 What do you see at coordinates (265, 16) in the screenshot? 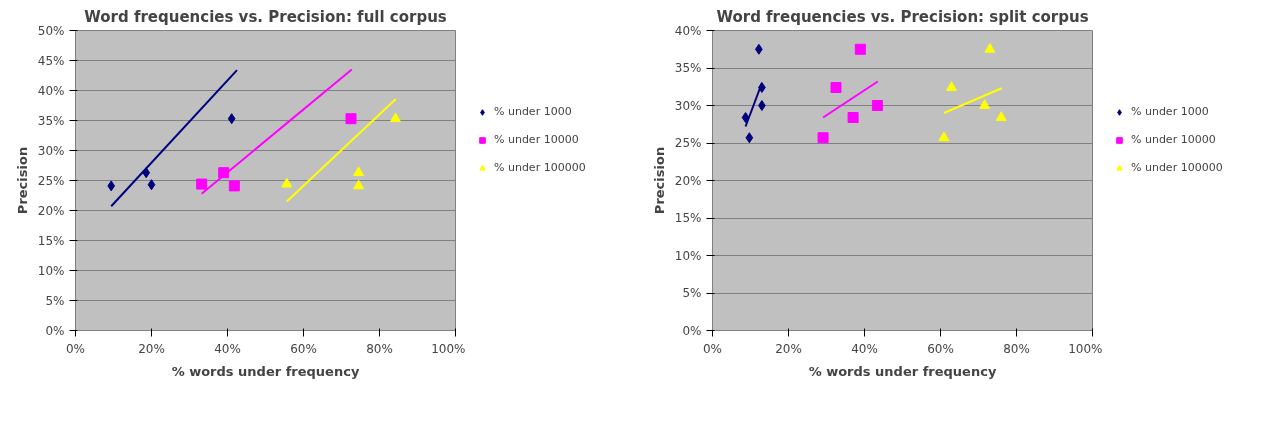
I see `chart-title: Word frequencies vs. Precision: full corpus` at bounding box center [265, 16].